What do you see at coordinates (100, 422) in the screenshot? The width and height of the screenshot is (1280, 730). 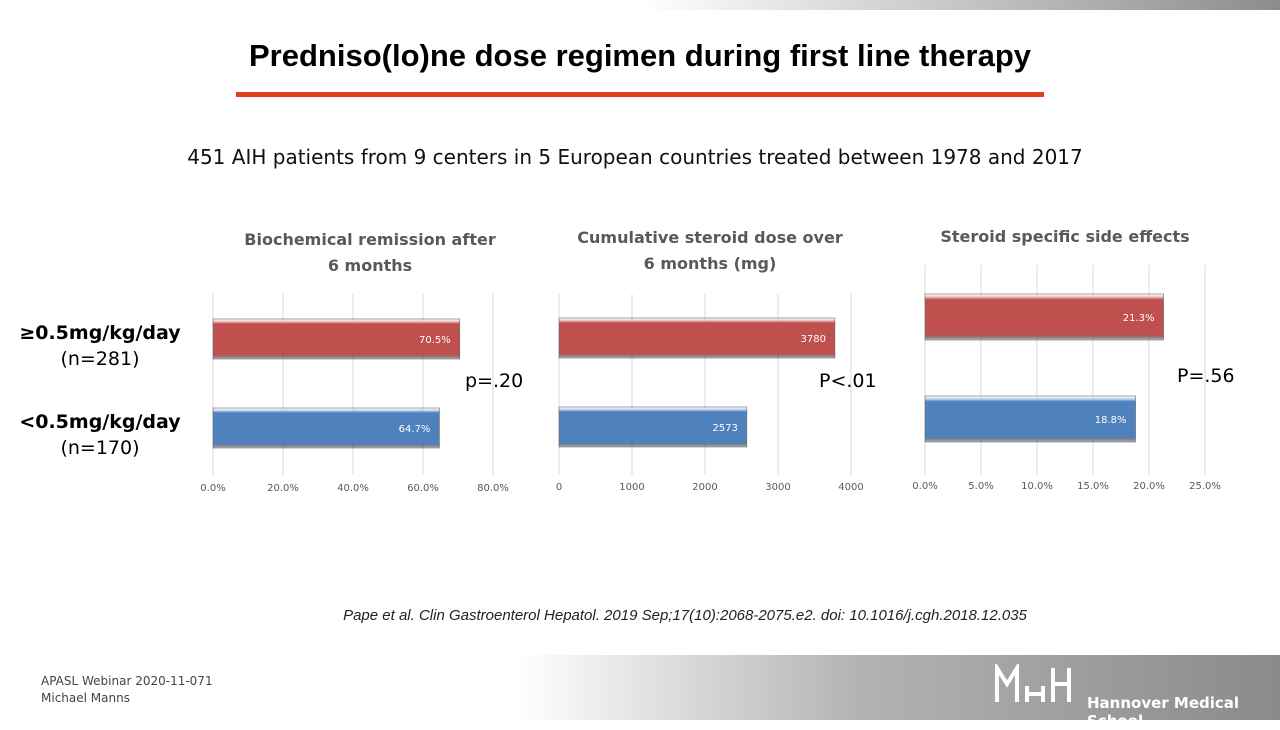 I see `group-low-dose-name: <0.5mg/kg/day` at bounding box center [100, 422].